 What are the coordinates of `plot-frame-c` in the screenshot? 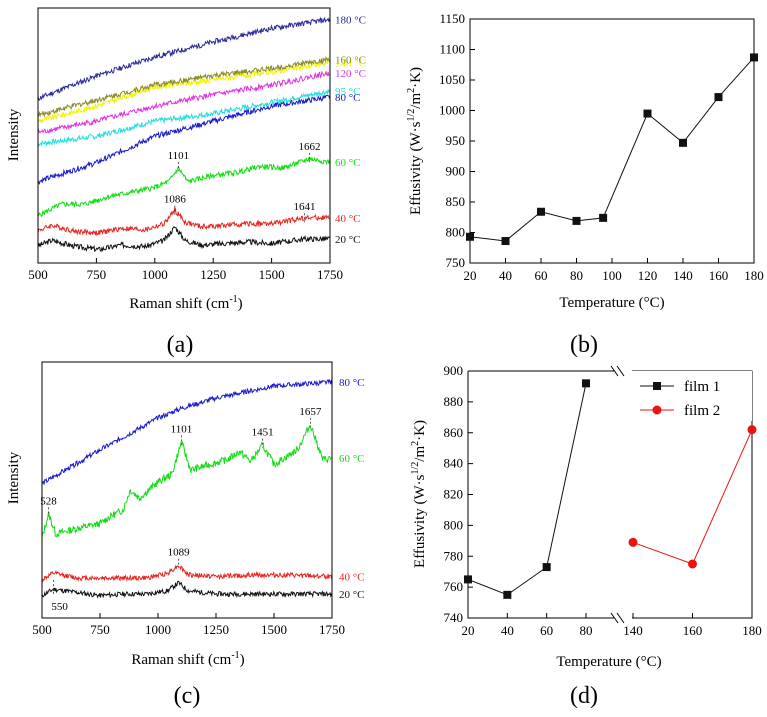 It's located at (187, 490).